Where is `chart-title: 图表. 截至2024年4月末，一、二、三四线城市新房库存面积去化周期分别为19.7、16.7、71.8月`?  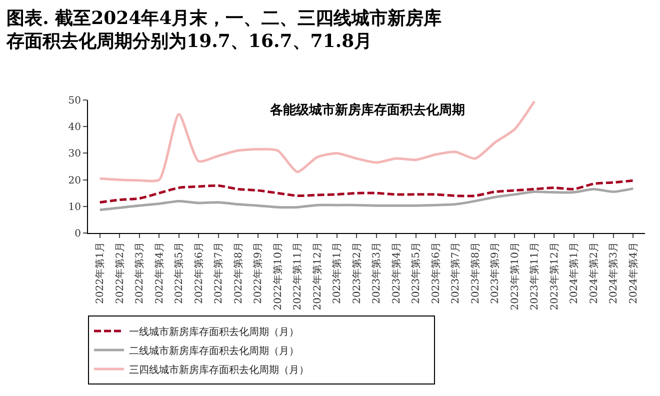 chart-title: 图表. 截至2024年4月末，一、二、三四线城市新房库存面积去化周期分别为19.7、16.7、71.8月 is located at coordinates (224, 30).